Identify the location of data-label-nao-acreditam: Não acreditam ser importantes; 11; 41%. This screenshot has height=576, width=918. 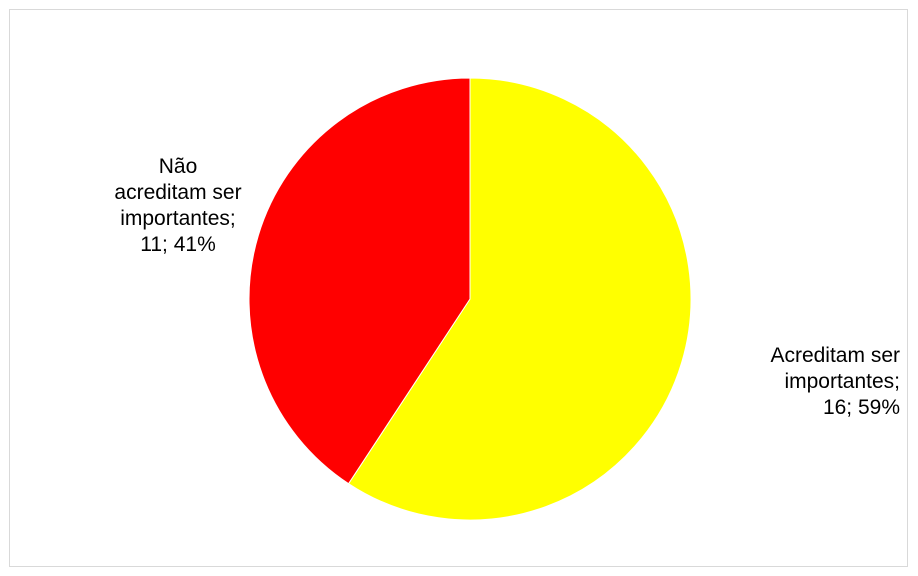
(178, 205).